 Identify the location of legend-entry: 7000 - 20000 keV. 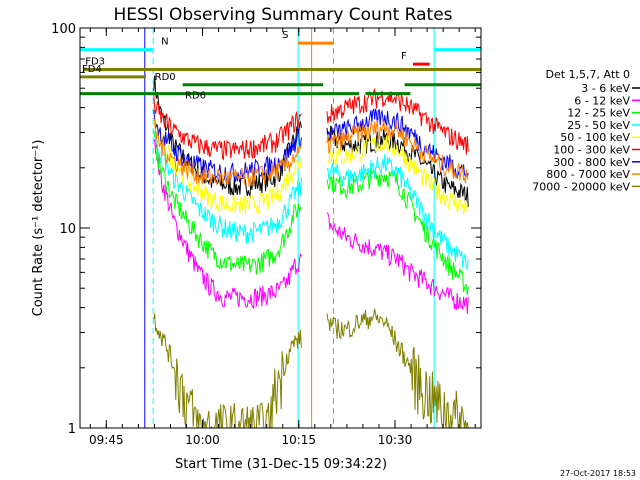
(581, 186).